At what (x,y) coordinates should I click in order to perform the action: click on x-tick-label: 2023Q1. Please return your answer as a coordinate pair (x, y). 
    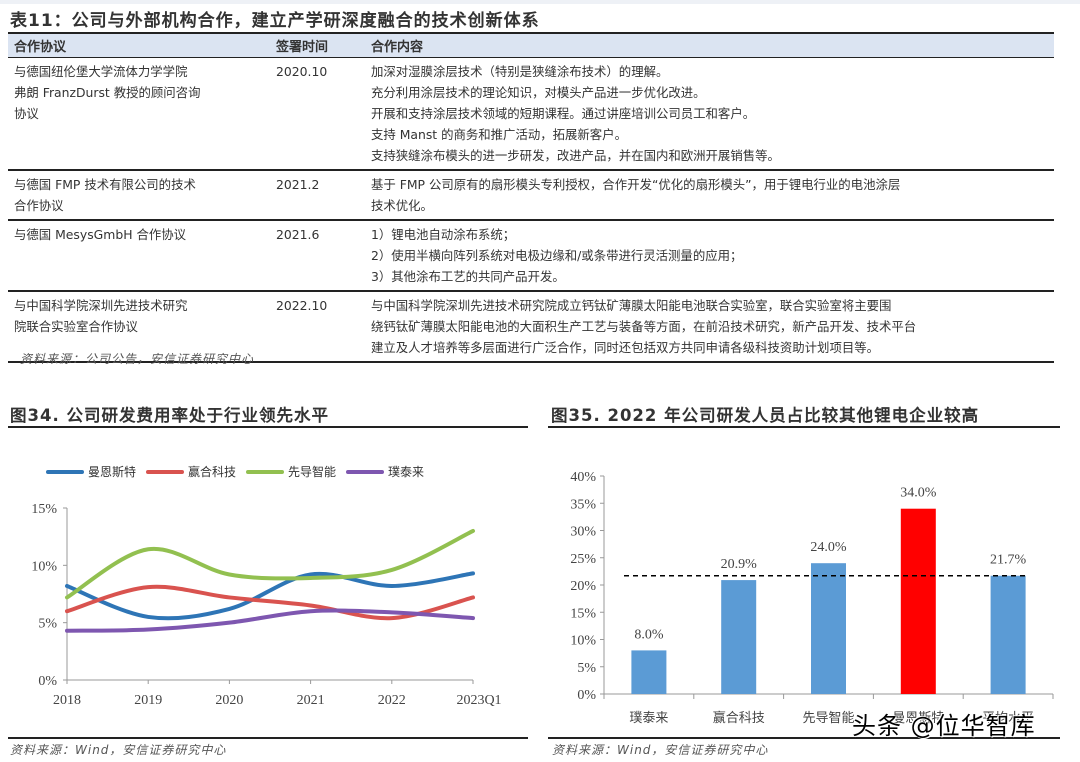
    Looking at the image, I should click on (478, 700).